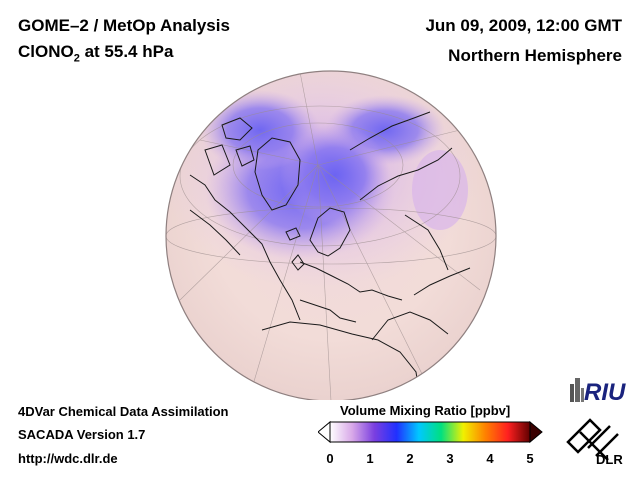 The height and width of the screenshot is (480, 640). I want to click on colorbar-max-arrow, so click(536, 432).